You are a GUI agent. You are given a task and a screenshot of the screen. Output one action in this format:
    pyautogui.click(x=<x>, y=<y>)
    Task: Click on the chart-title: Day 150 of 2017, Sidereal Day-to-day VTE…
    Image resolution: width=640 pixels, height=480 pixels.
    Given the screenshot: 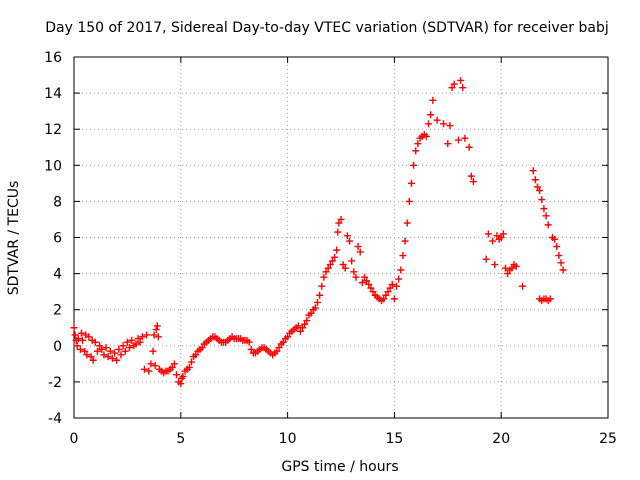 What is the action you would take?
    pyautogui.click(x=326, y=28)
    